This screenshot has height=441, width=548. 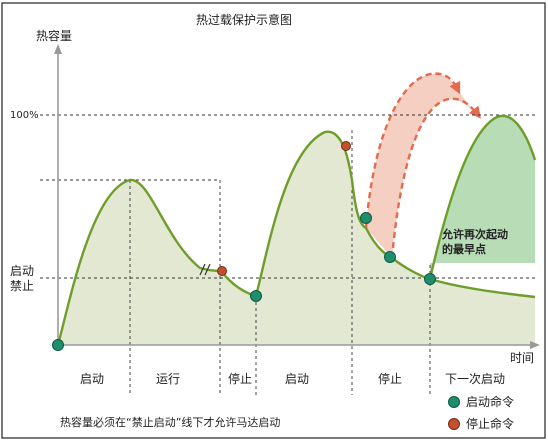 I want to click on footer-note: 热容量必须在“禁止启动”线下才允许马达启动, so click(x=170, y=422).